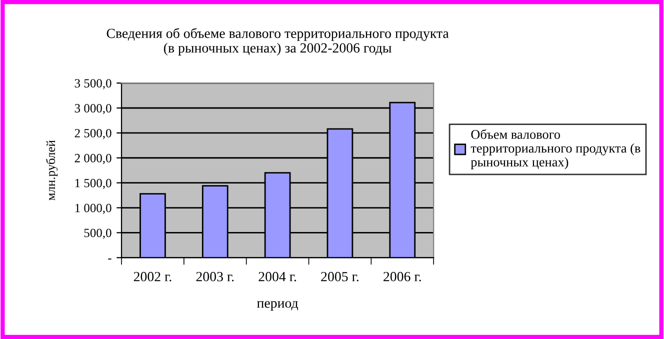 This screenshot has width=664, height=339. Describe the element at coordinates (402, 277) in the screenshot. I see `x-tick-label: 2006 г.` at that location.